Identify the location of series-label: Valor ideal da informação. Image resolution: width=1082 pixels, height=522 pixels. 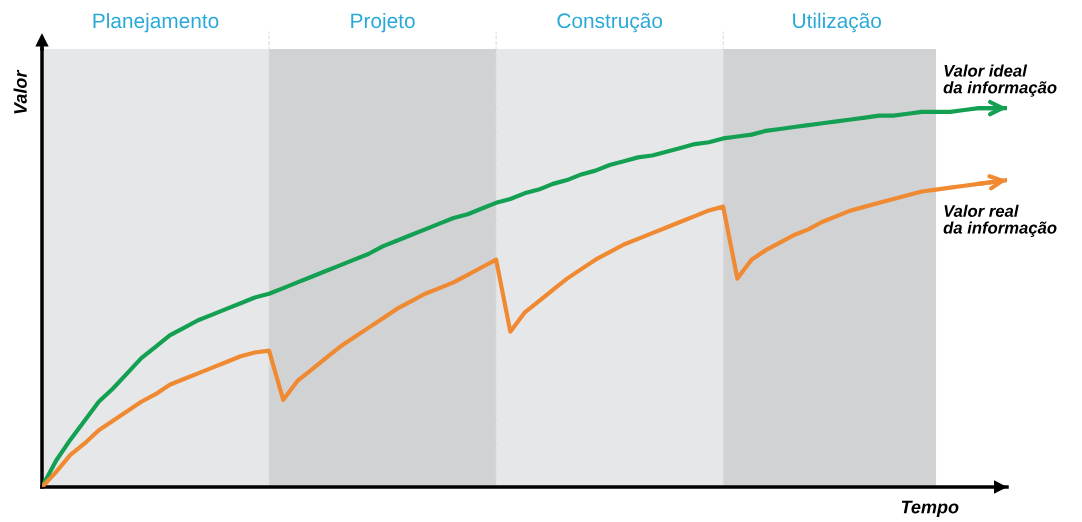
(1000, 80).